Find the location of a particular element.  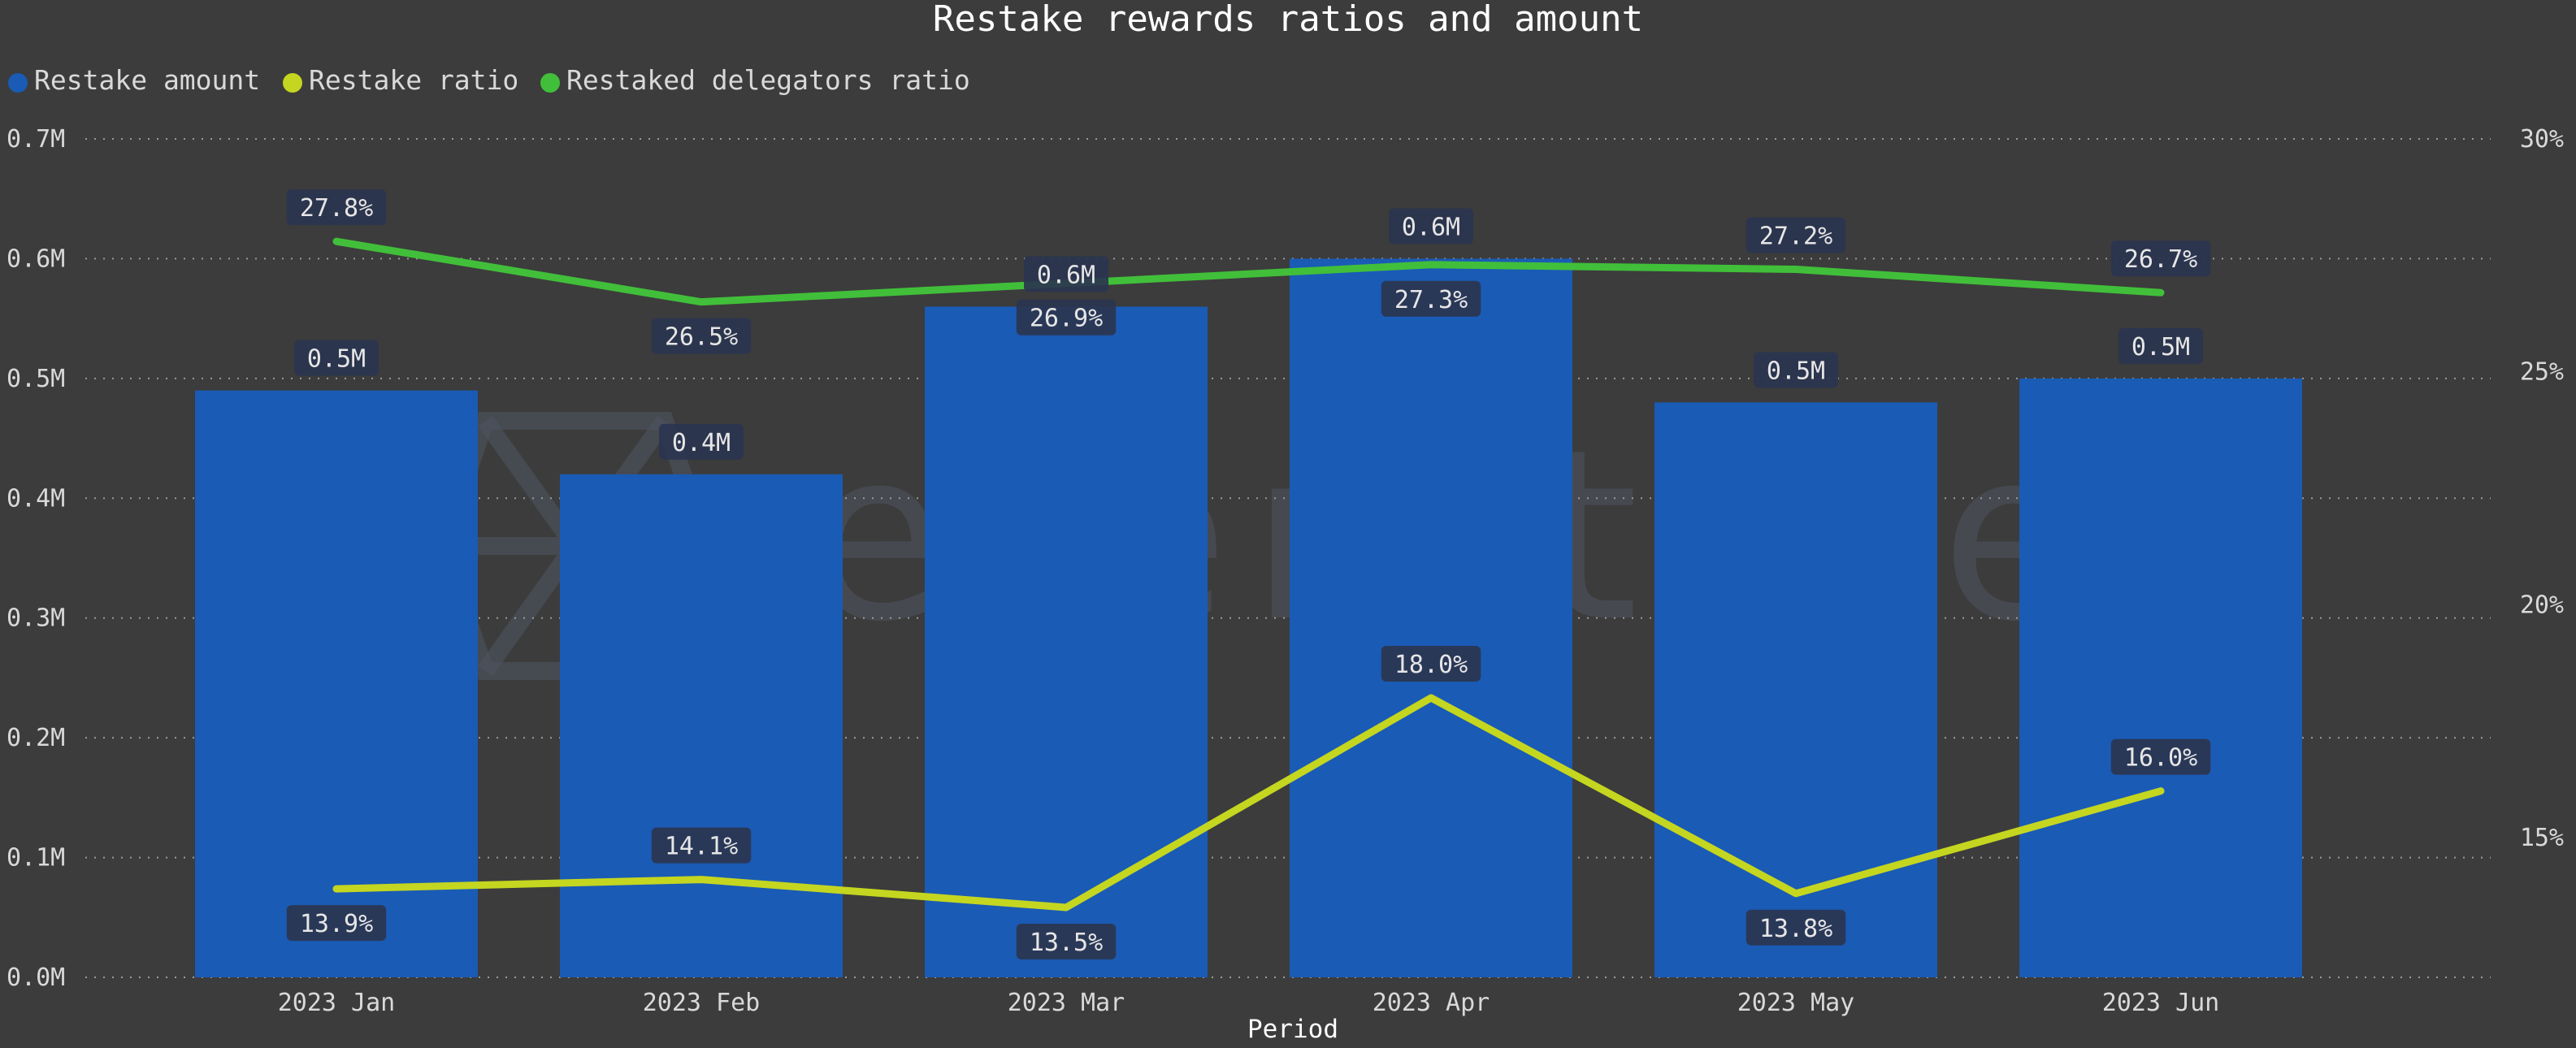

restake-ratio-label: 14.1% is located at coordinates (701, 847).